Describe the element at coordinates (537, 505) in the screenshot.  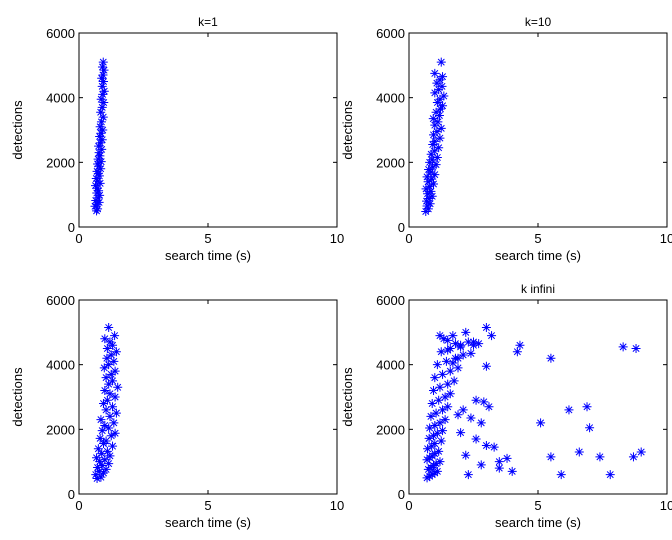
I see `x-tick-label: 5` at that location.